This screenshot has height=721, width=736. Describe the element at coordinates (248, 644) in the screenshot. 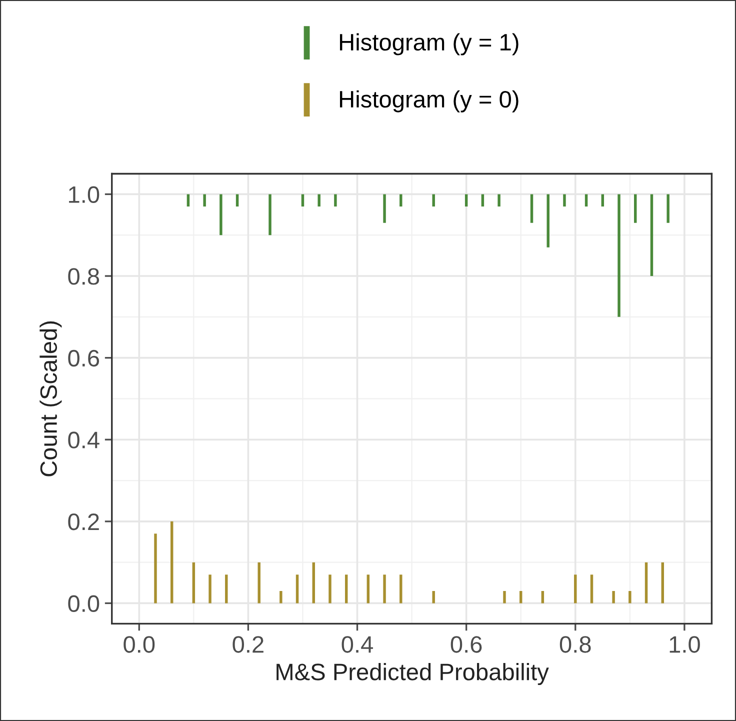

I see `x-tick-label: 0.2` at that location.